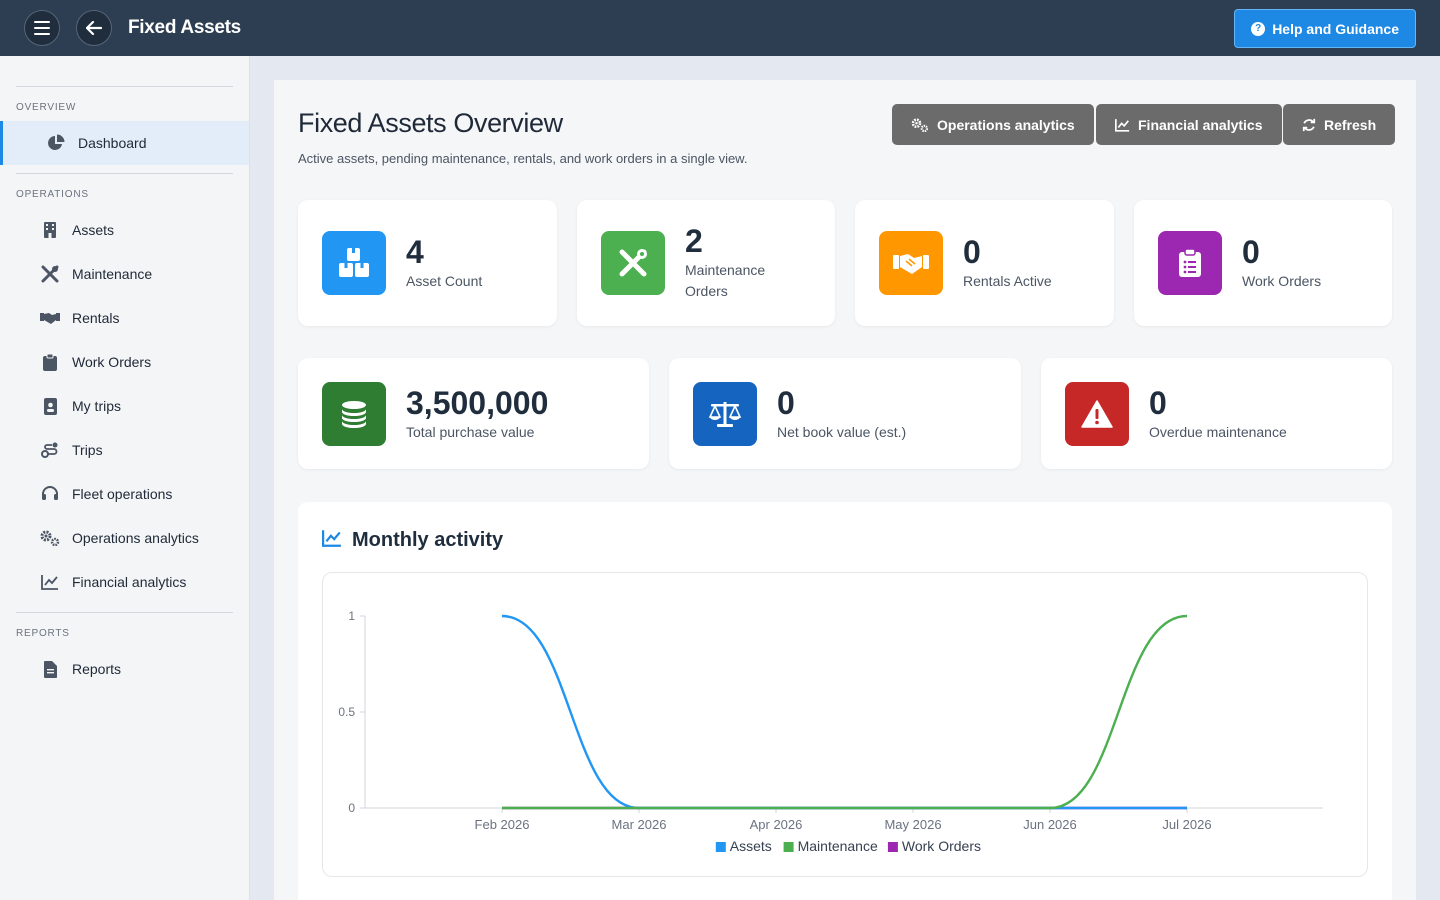  Describe the element at coordinates (427, 263) in the screenshot. I see `stat-card-asset-count: 4 Asset Count` at that location.